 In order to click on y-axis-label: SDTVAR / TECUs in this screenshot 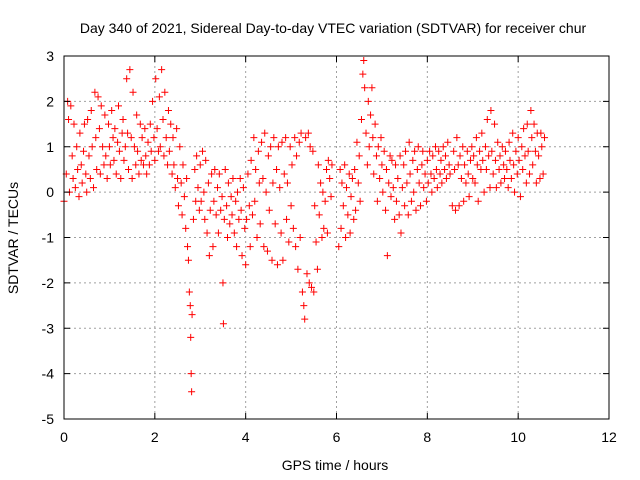, I will do `click(13, 238)`.